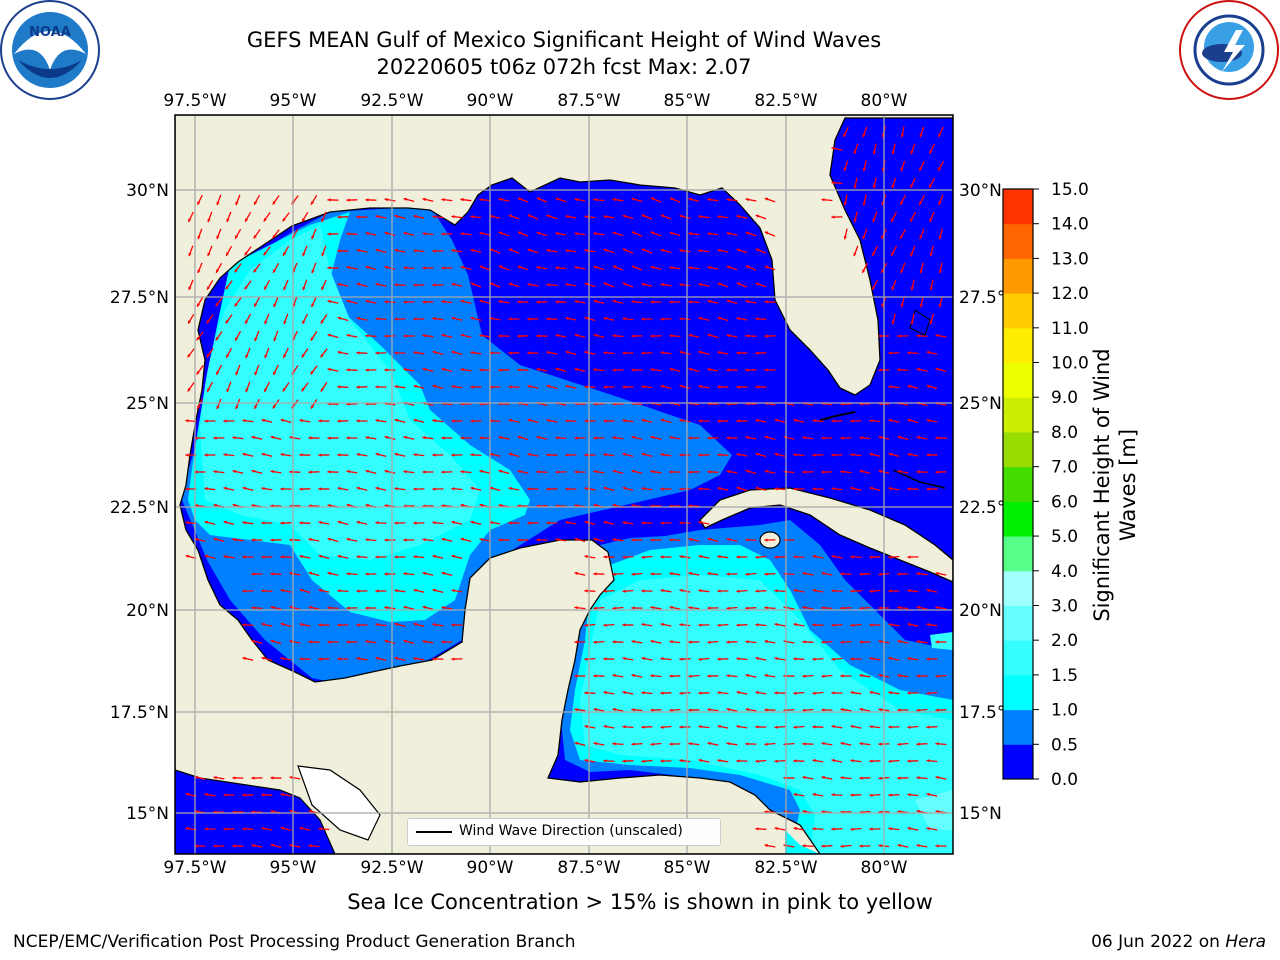 This screenshot has width=1280, height=960. Describe the element at coordinates (980, 814) in the screenshot. I see `lat-label-right: 15°N` at that location.